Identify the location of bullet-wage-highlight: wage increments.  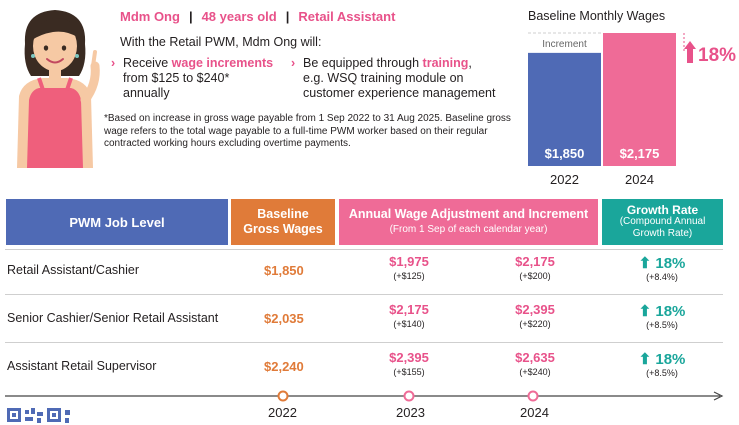
(222, 63).